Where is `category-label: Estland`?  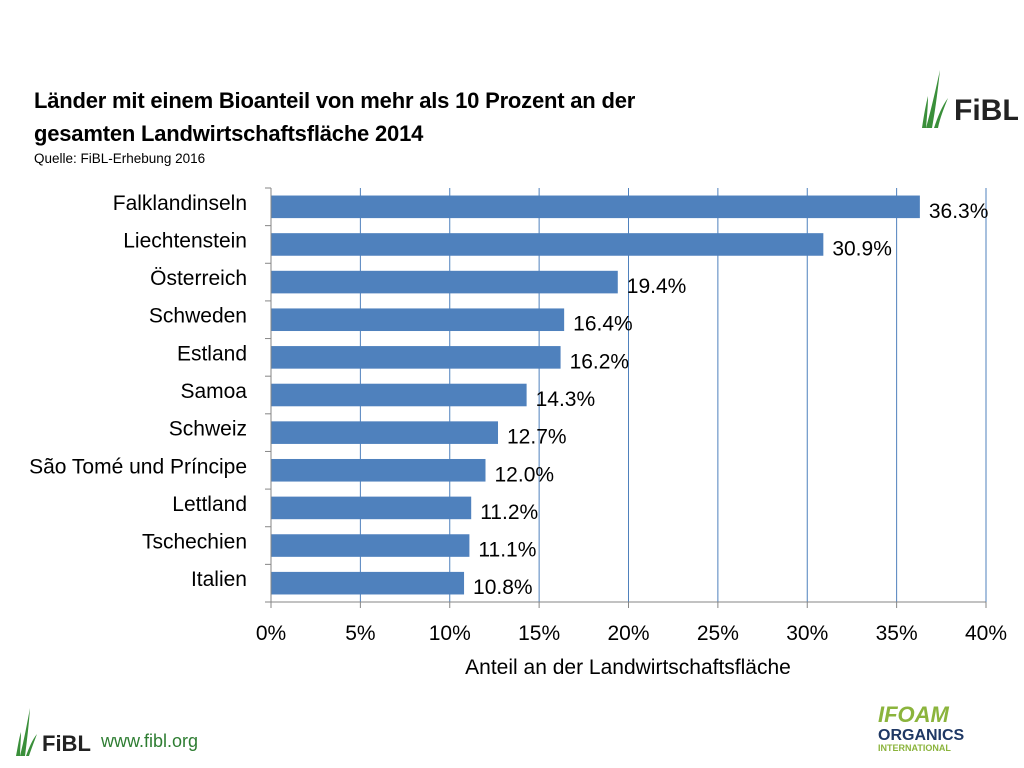 category-label: Estland is located at coordinates (212, 353).